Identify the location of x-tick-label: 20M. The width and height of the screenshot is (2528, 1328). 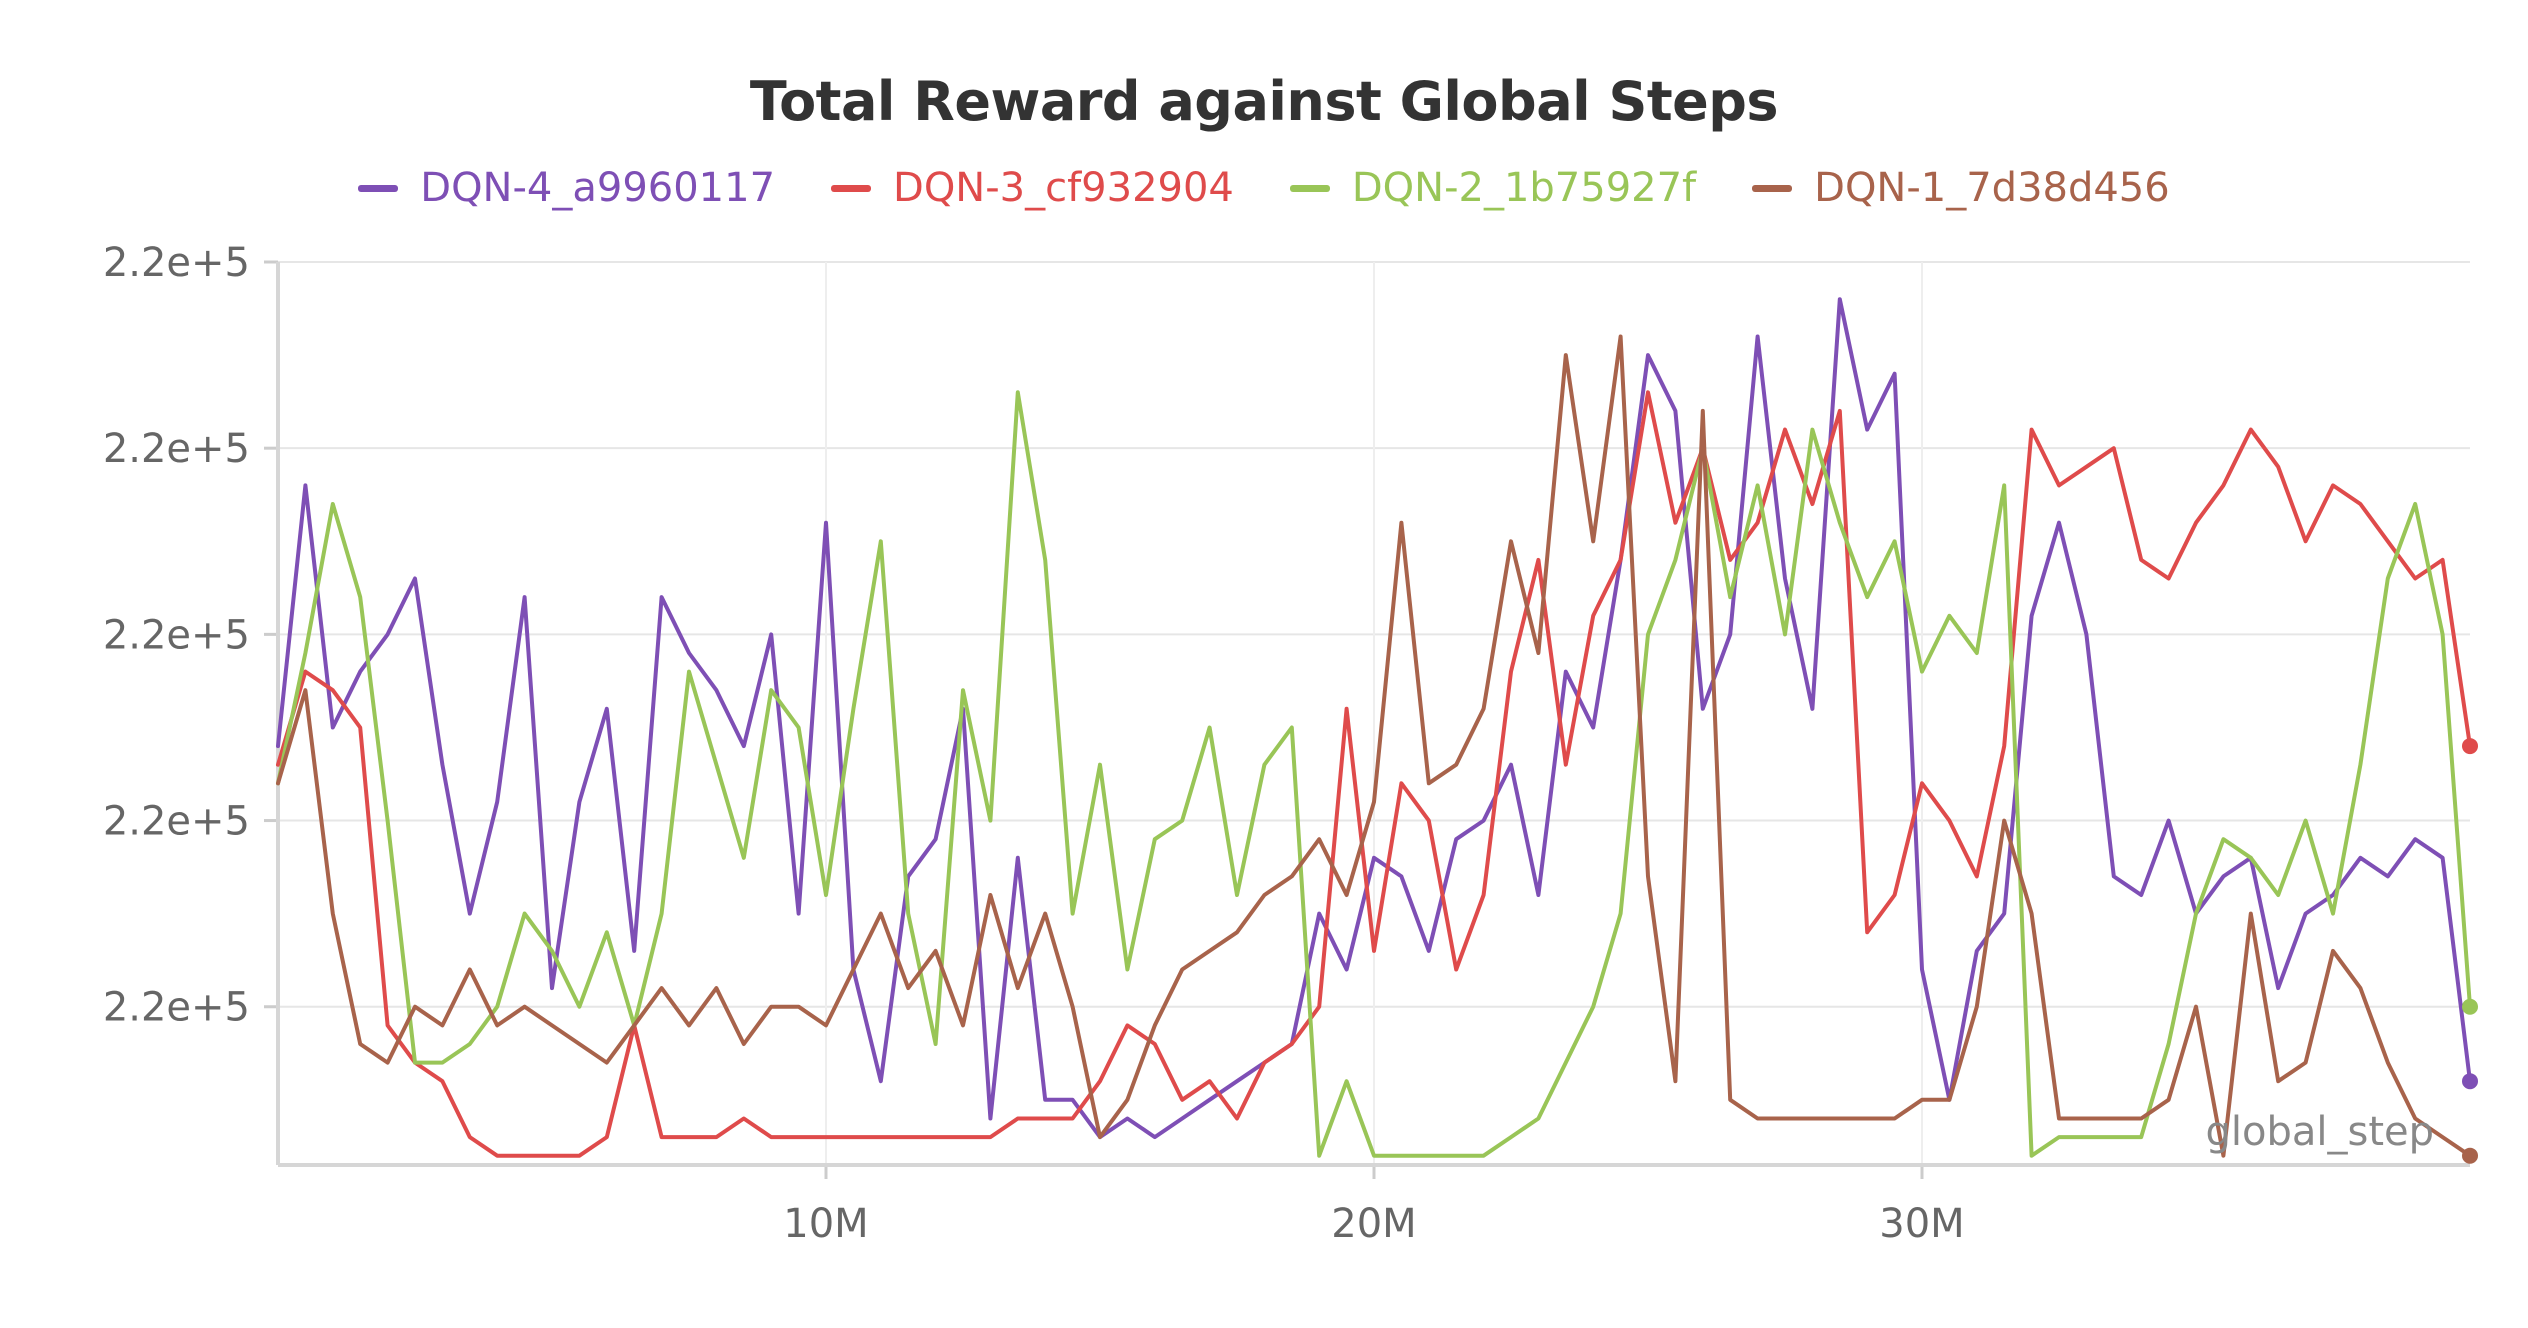
(1373, 1224).